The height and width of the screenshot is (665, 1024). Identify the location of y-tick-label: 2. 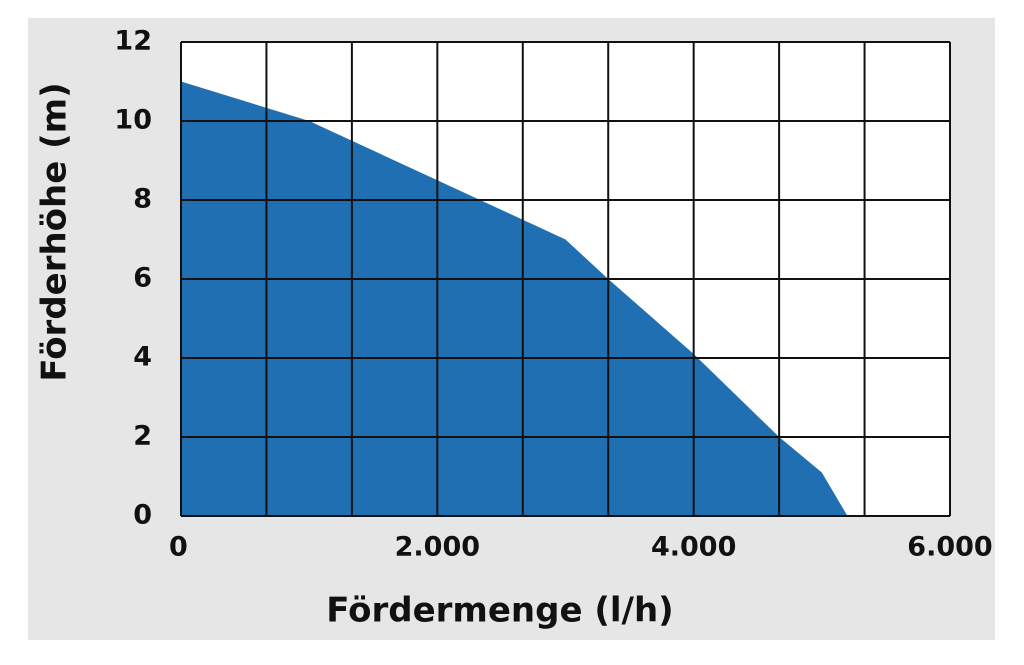
(142, 436).